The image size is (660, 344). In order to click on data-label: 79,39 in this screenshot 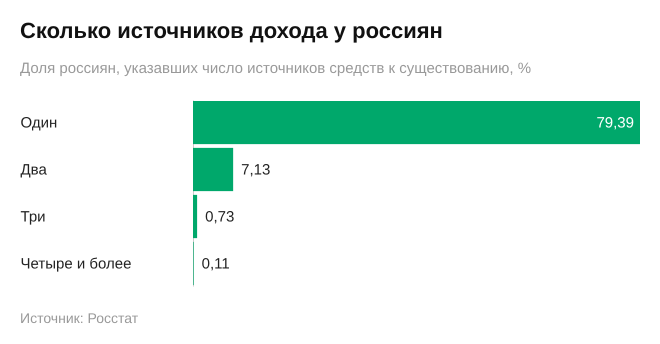, I will do `click(615, 123)`.